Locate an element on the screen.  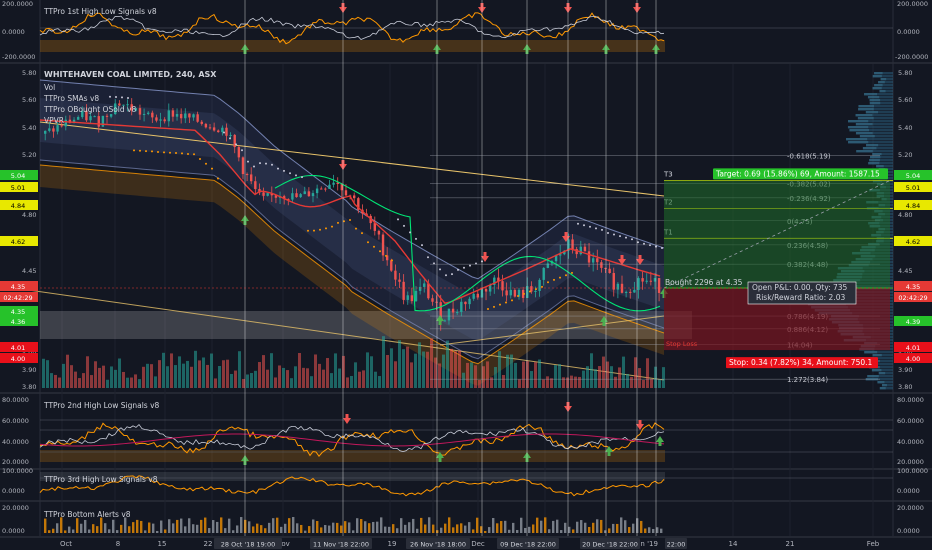
fib-label: 1.272(3.84) is located at coordinates (807, 380).